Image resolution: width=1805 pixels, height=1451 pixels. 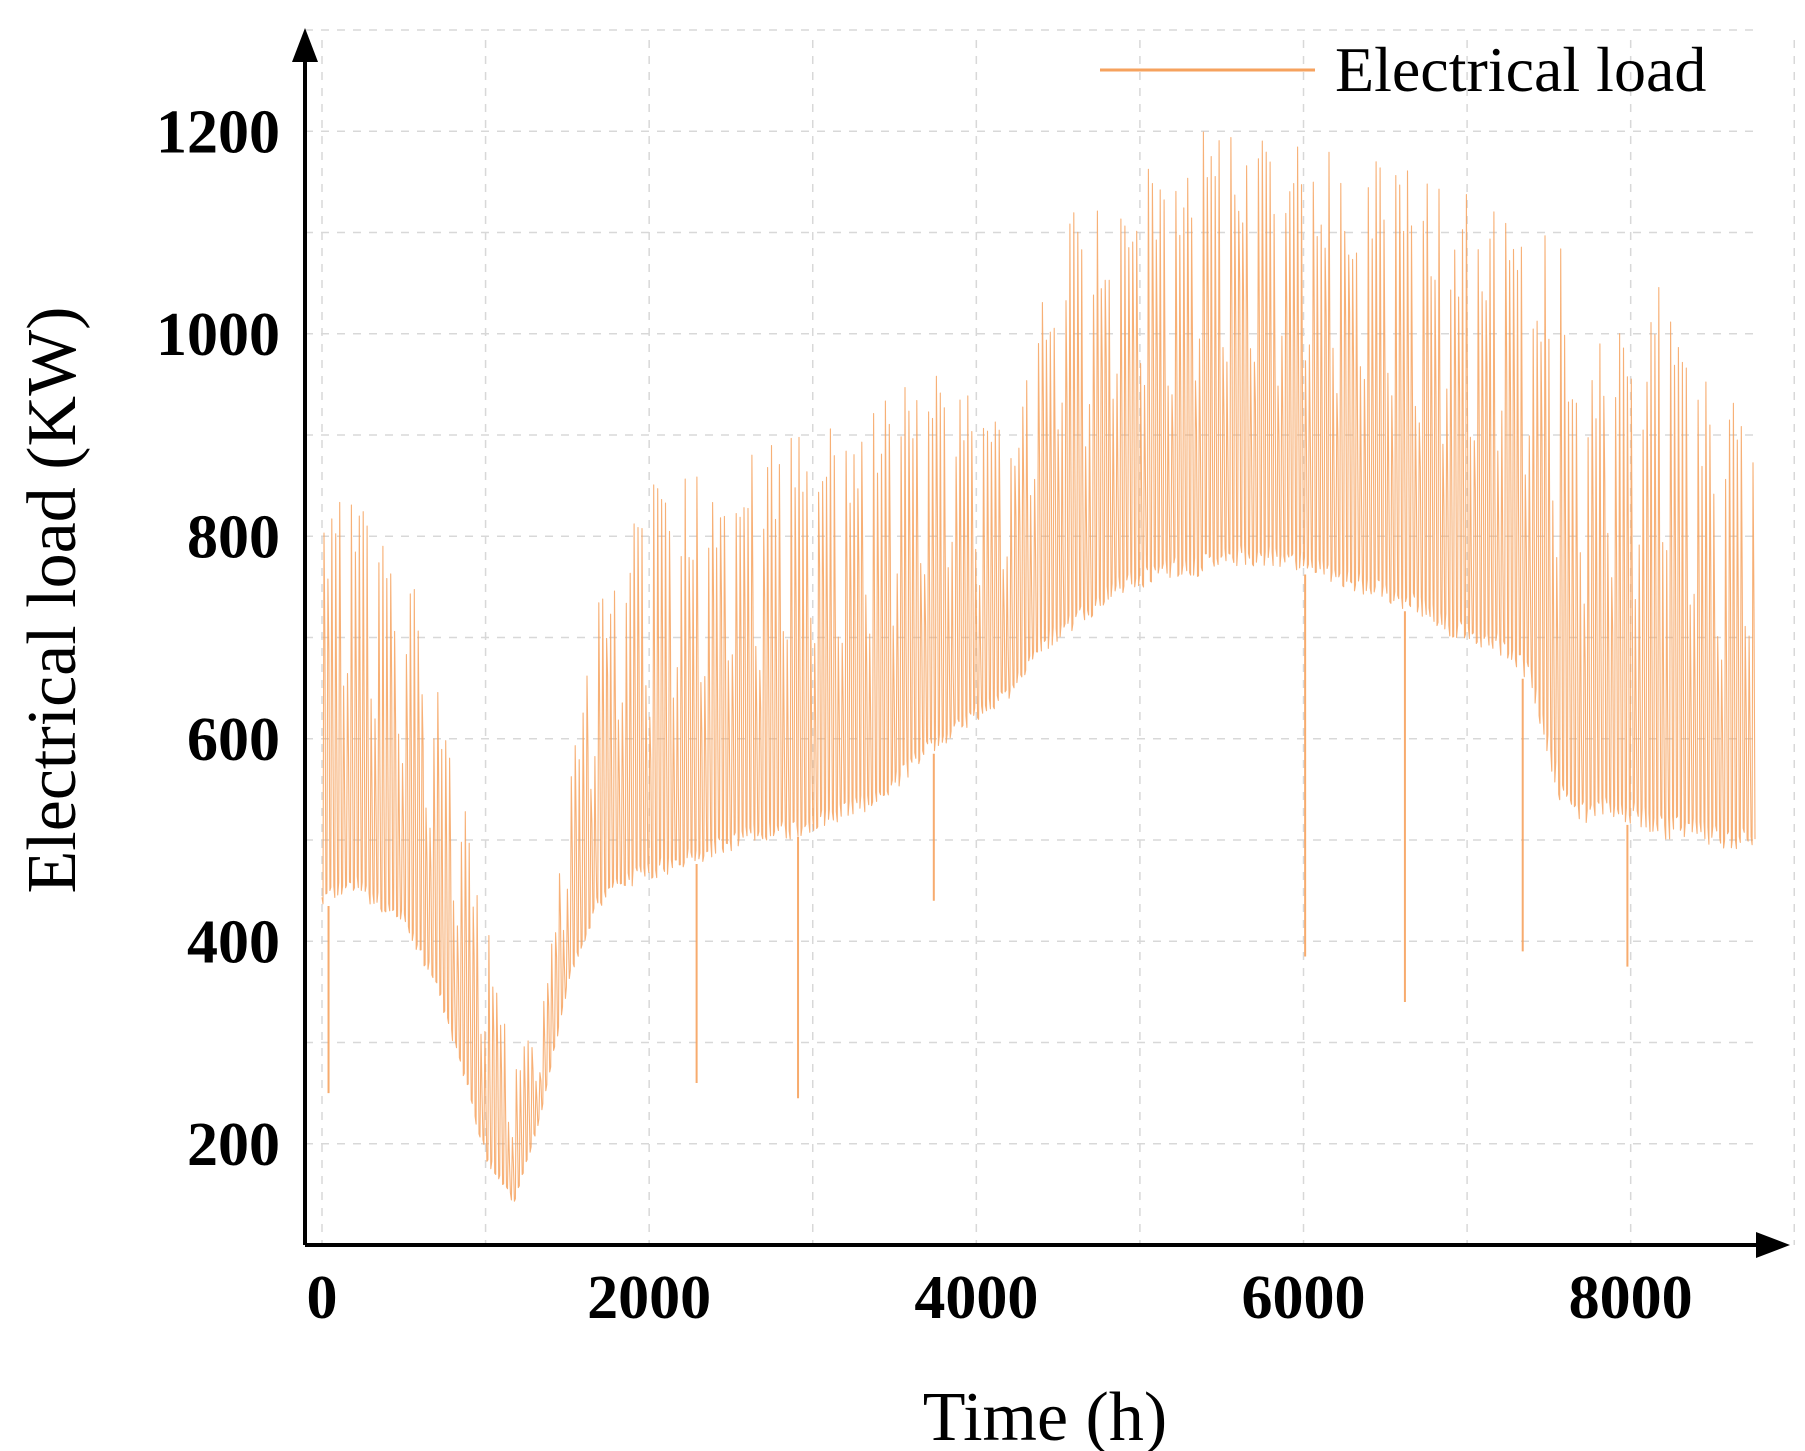 What do you see at coordinates (233, 942) in the screenshot?
I see `y-tick-label: 400` at bounding box center [233, 942].